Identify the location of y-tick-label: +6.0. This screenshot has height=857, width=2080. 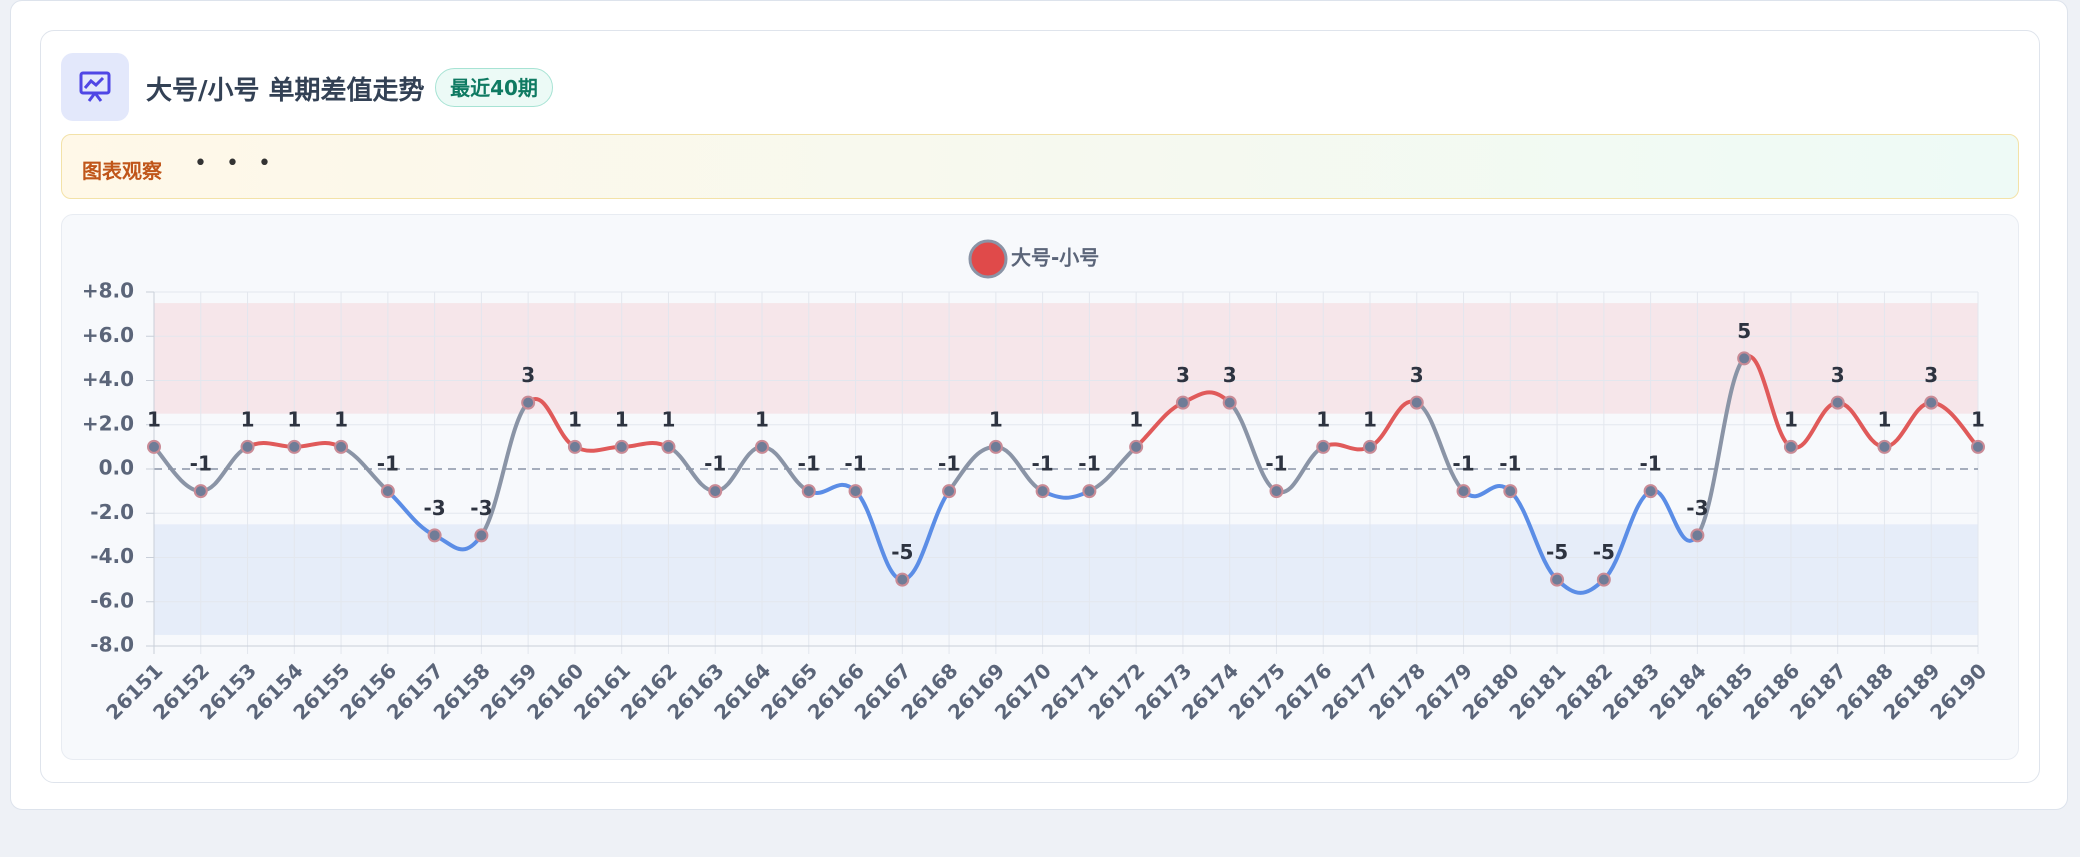
(108, 335).